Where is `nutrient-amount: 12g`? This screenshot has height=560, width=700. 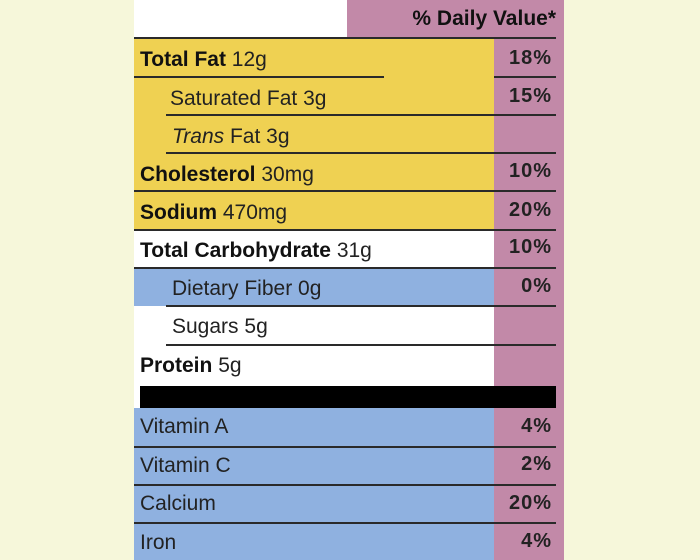 nutrient-amount: 12g is located at coordinates (249, 59).